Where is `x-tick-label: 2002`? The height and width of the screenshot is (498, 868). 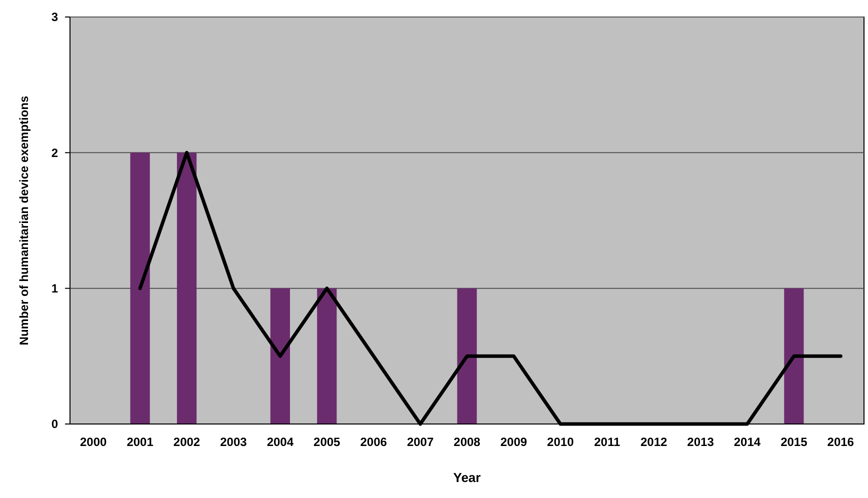 x-tick-label: 2002 is located at coordinates (186, 442).